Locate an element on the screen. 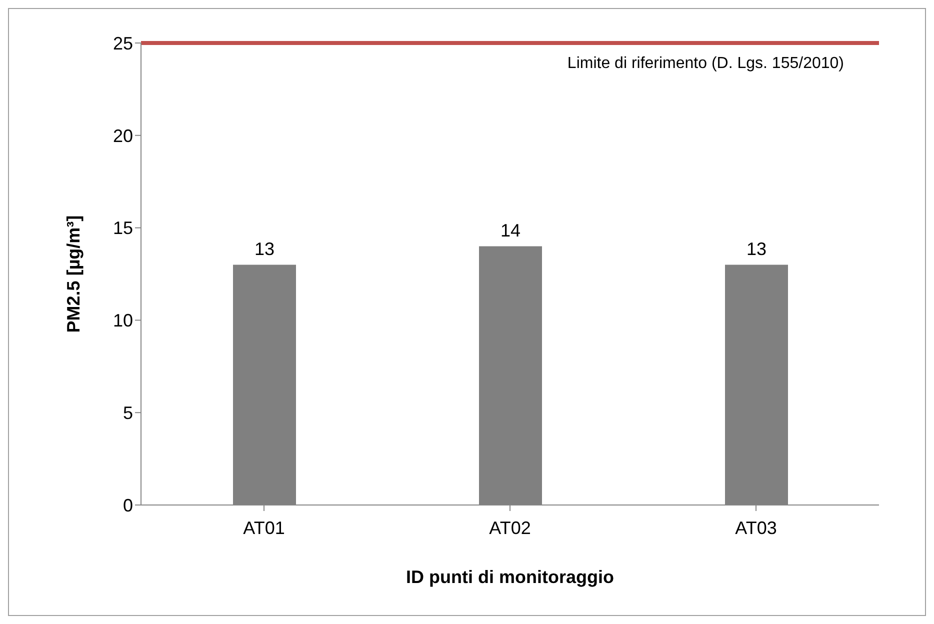 The height and width of the screenshot is (624, 934). y-tick-label: 20 is located at coordinates (122, 136).